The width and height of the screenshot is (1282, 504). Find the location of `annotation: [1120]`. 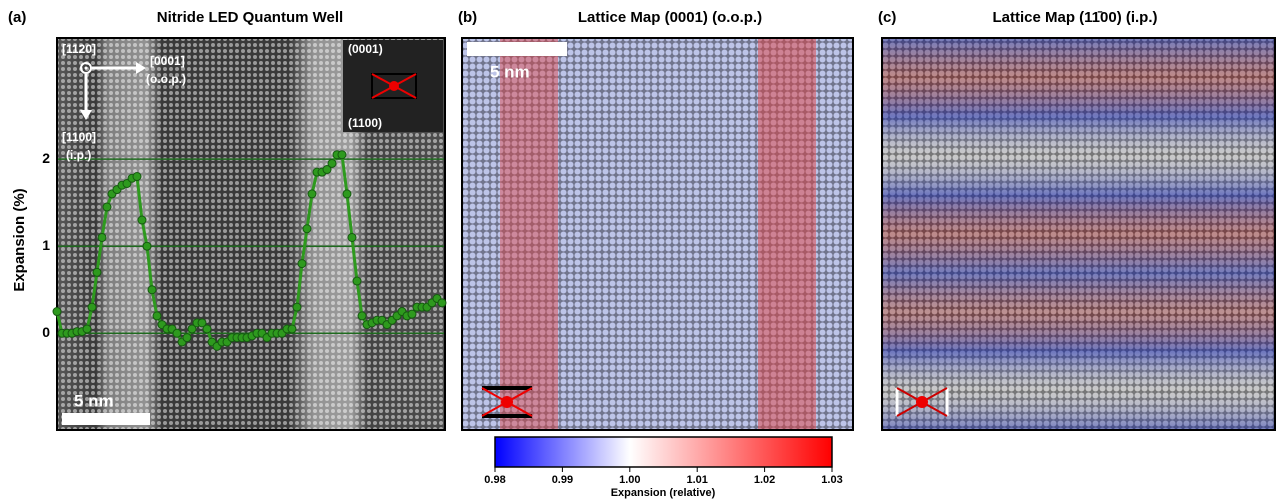

annotation: [1120] is located at coordinates (79, 49).